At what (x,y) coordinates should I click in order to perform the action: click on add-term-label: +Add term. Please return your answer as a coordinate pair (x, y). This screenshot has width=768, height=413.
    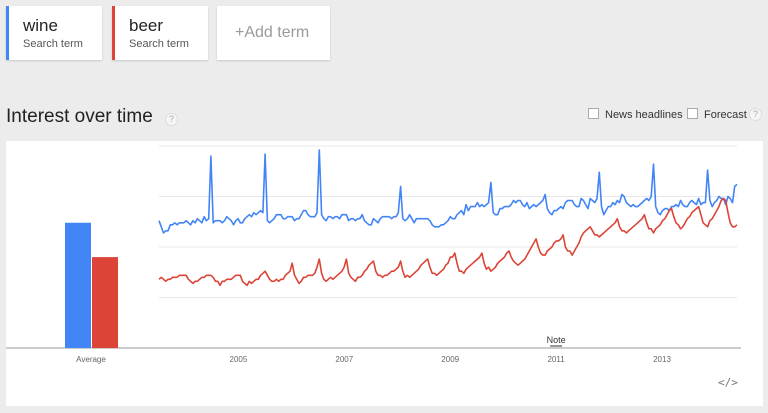
    Looking at the image, I should click on (272, 32).